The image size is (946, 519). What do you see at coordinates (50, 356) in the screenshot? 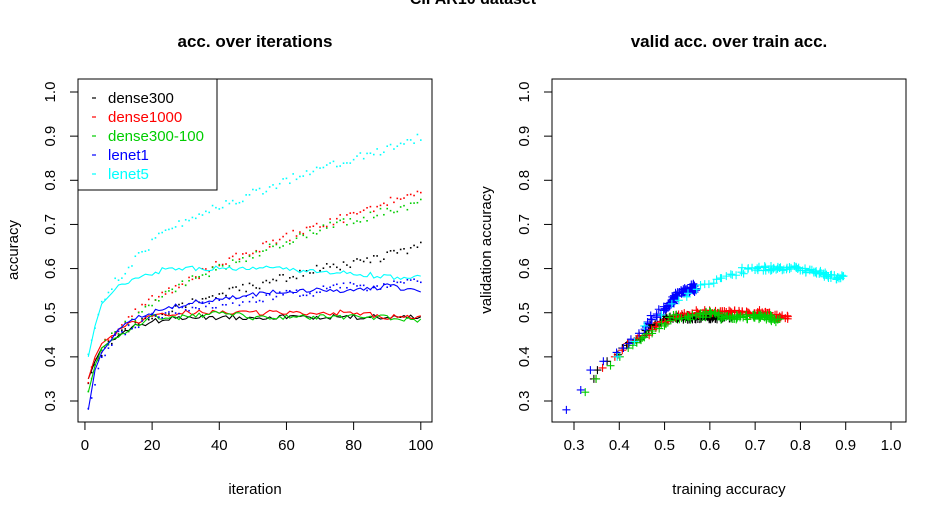
I see `y-tick-label: 0.4` at bounding box center [50, 356].